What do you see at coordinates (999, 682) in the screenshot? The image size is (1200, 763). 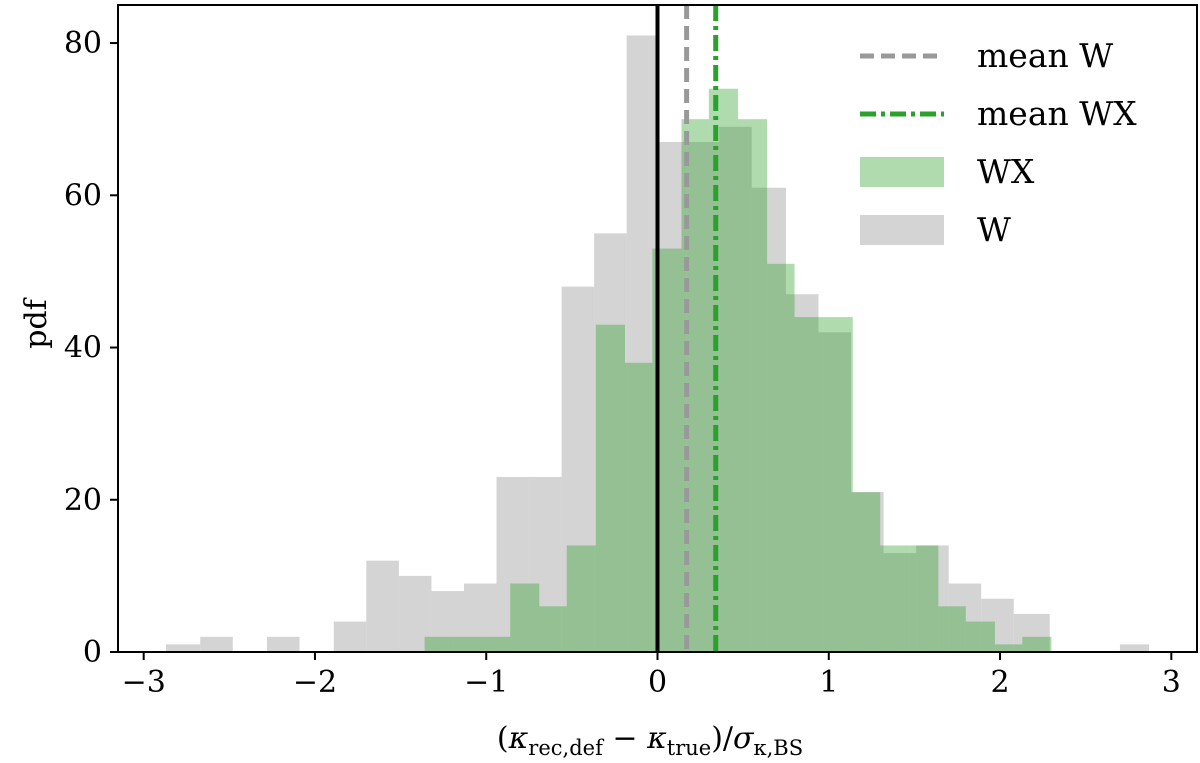 I see `x-tick-label: 2` at bounding box center [999, 682].